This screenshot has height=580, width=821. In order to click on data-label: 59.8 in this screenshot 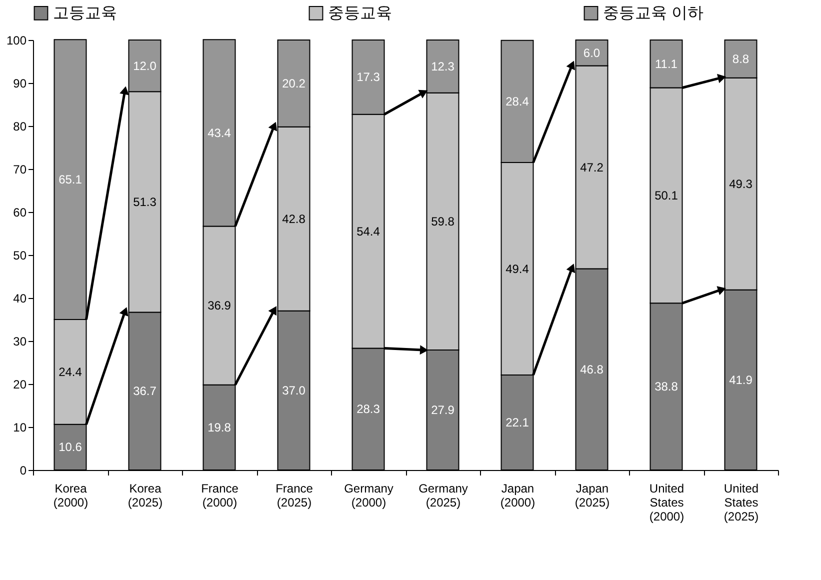, I will do `click(443, 221)`.